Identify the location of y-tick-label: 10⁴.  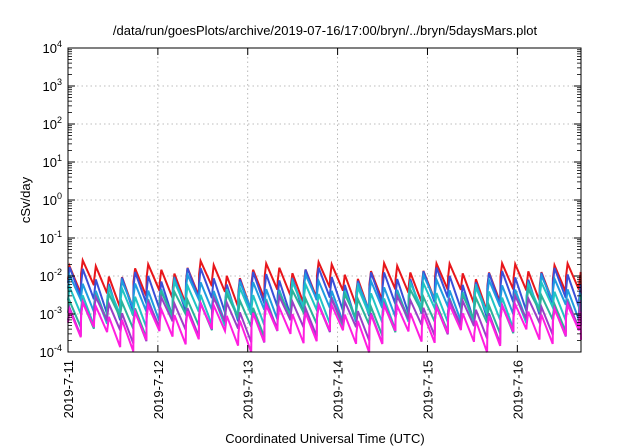
(52, 47).